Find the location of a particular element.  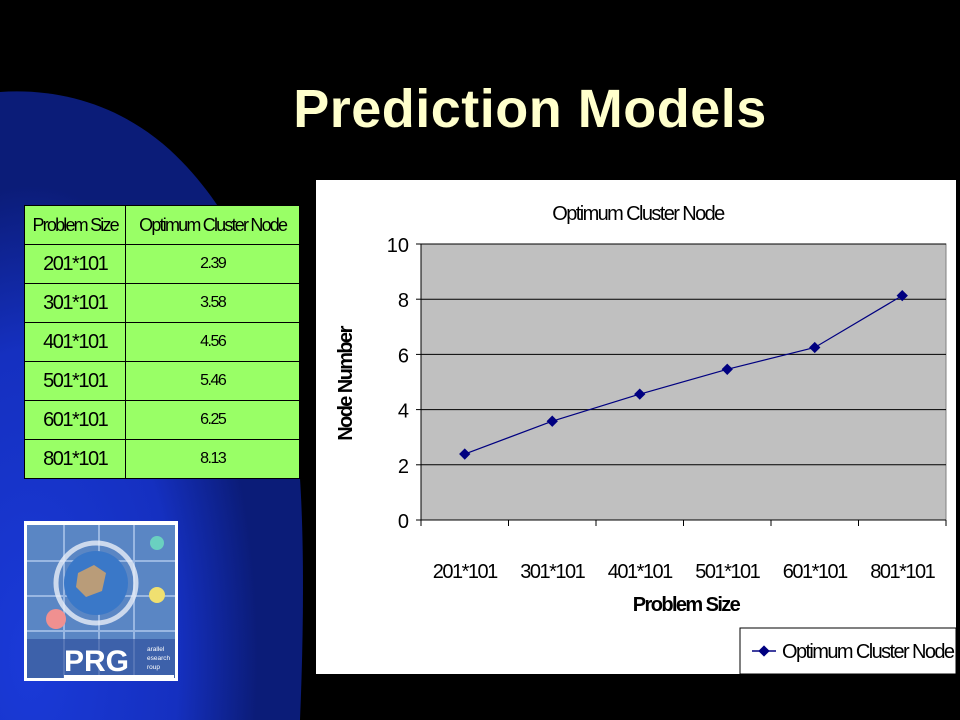

x-tick-label: 301*101 is located at coordinates (552, 572).